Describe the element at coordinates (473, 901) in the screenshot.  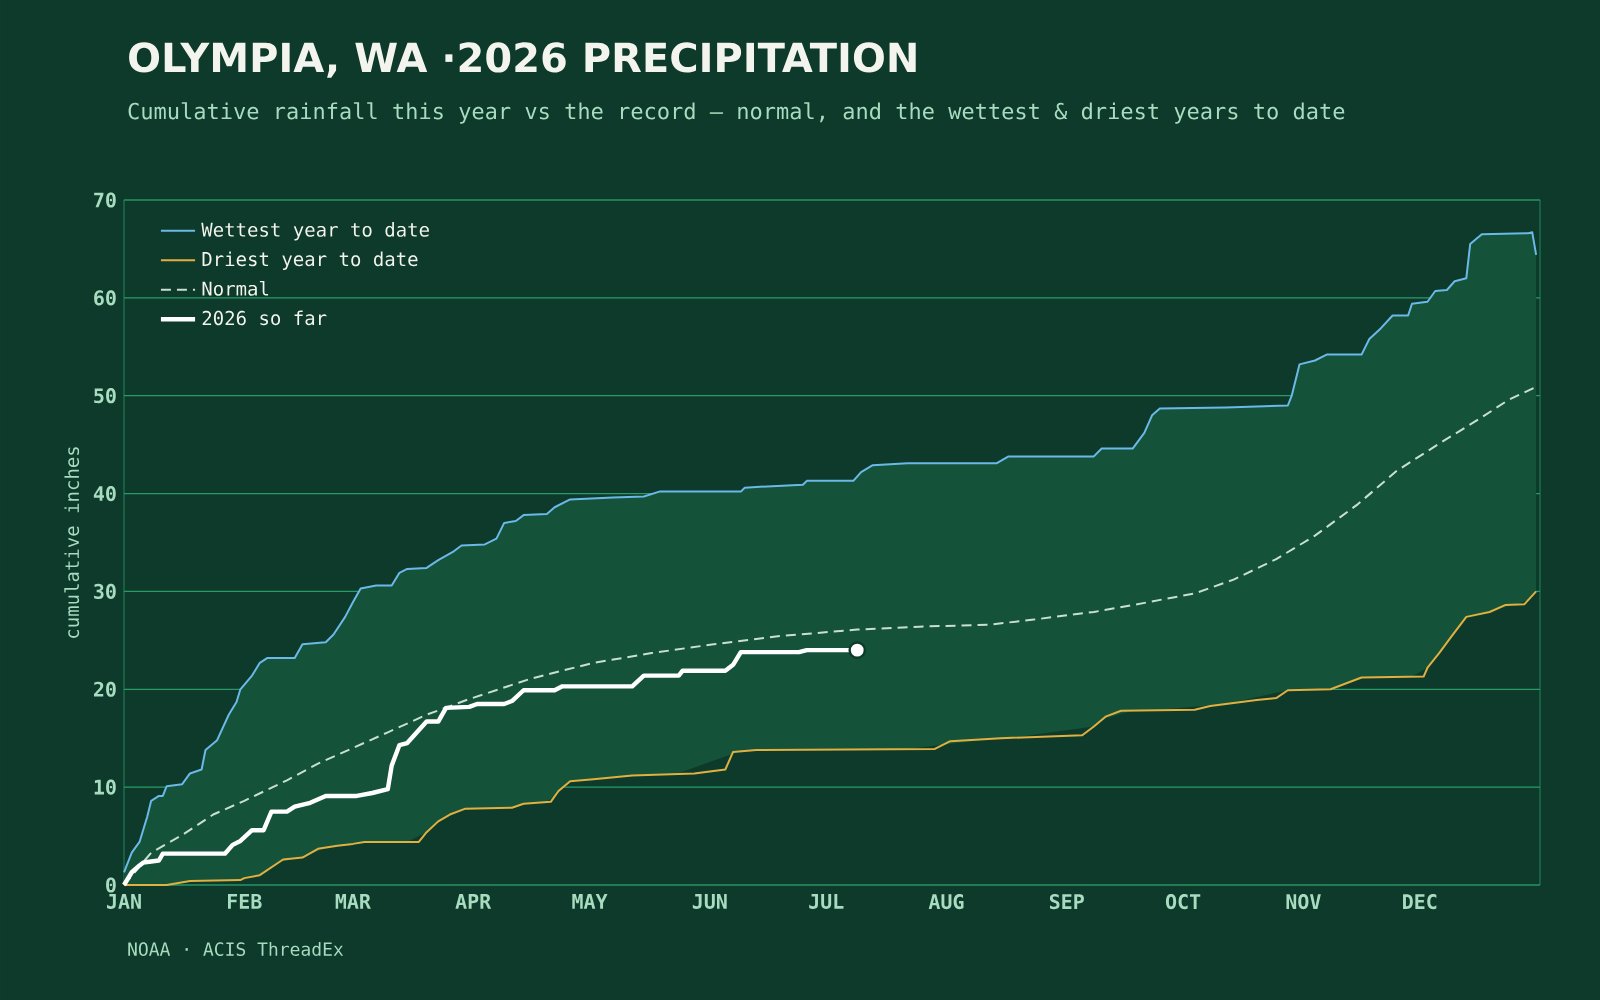
I see `x-tick-label: APR` at that location.